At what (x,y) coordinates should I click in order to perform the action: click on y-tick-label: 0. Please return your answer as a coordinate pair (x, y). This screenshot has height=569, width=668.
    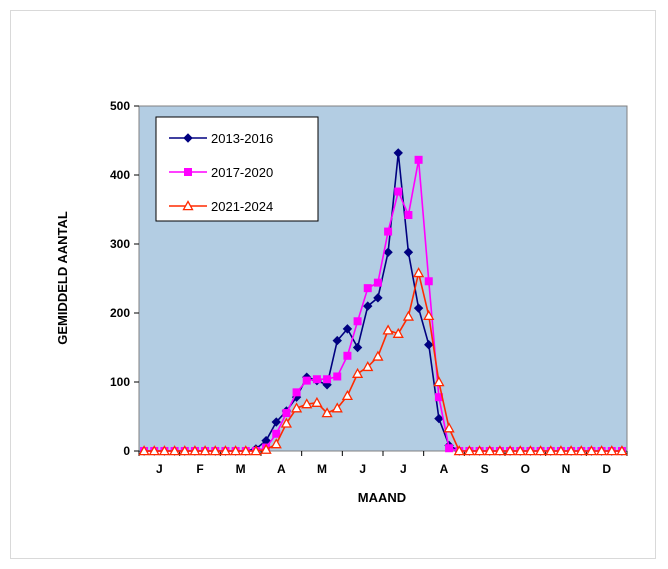
    Looking at the image, I should click on (126, 451).